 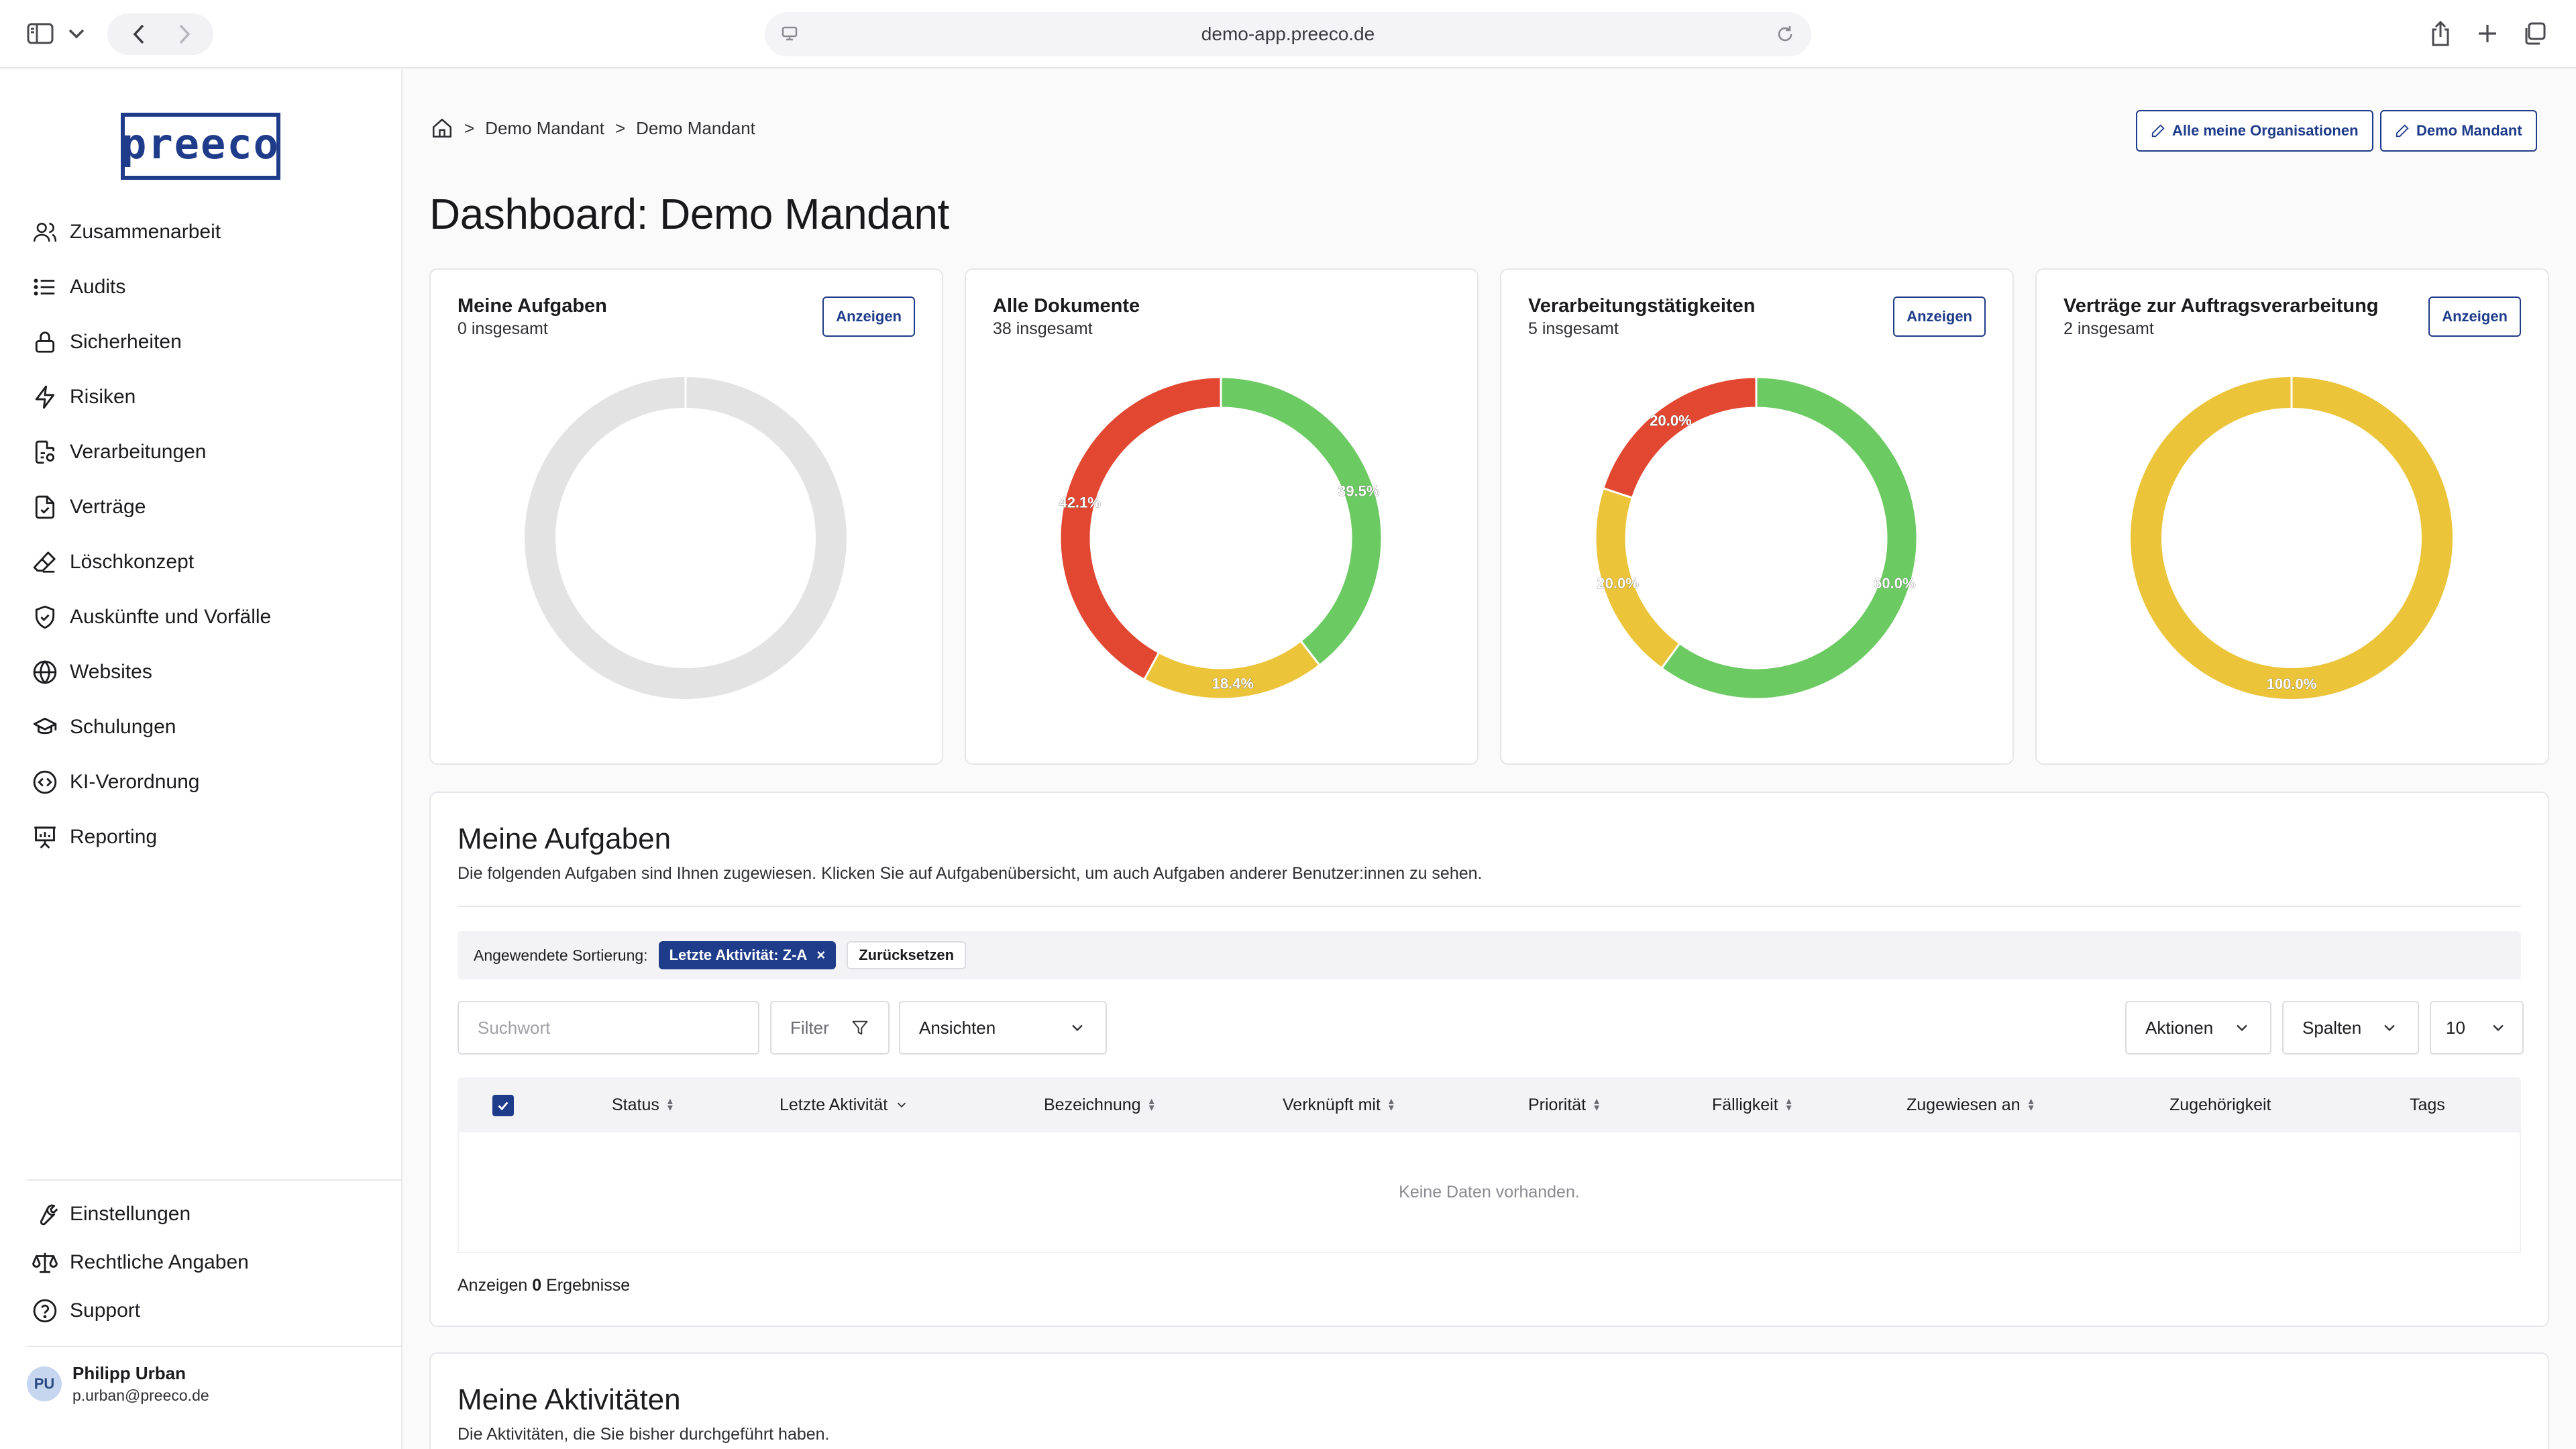 What do you see at coordinates (1939, 317) in the screenshot?
I see `show-processing-button: Anzeigen` at bounding box center [1939, 317].